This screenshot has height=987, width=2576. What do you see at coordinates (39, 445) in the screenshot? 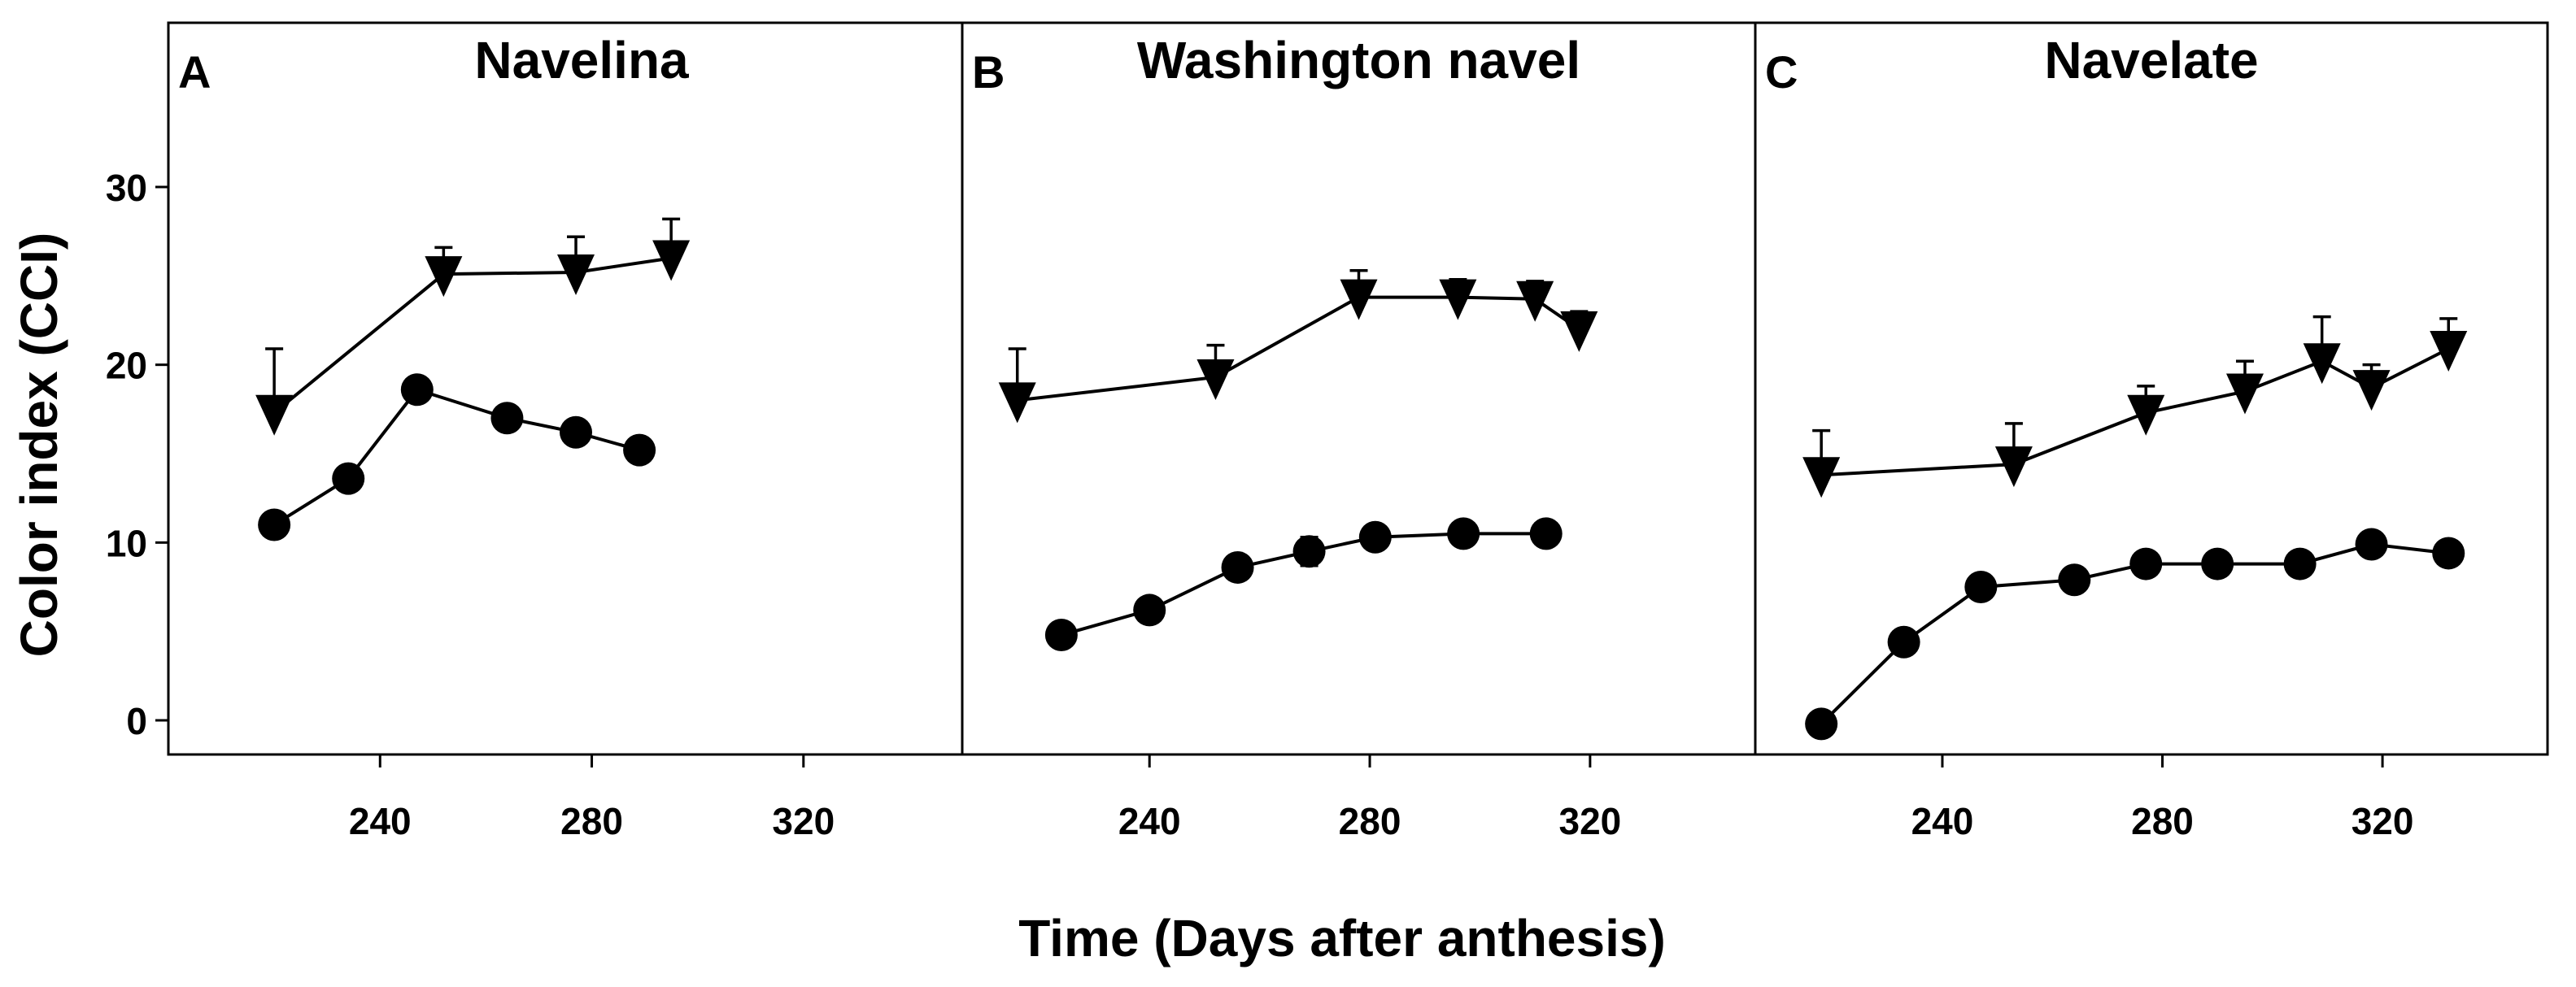
I see `y-axis-label: Color index (CCI)` at bounding box center [39, 445].